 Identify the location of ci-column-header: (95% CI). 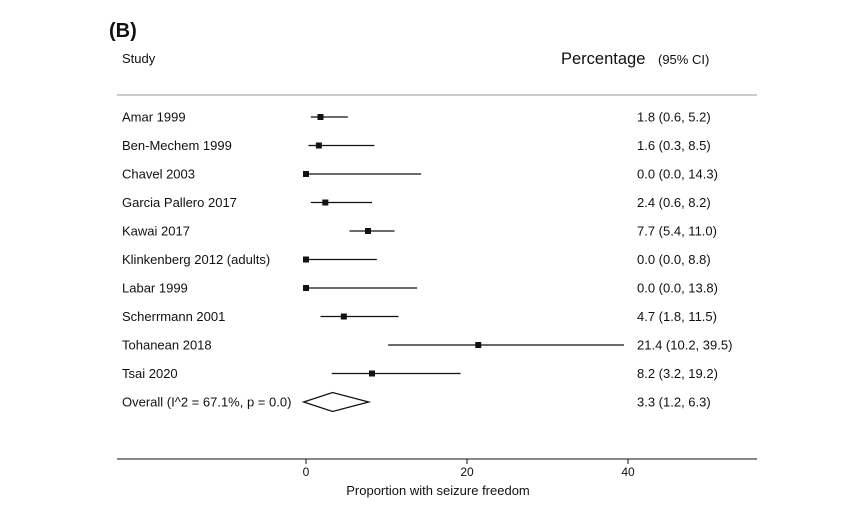
(683, 59).